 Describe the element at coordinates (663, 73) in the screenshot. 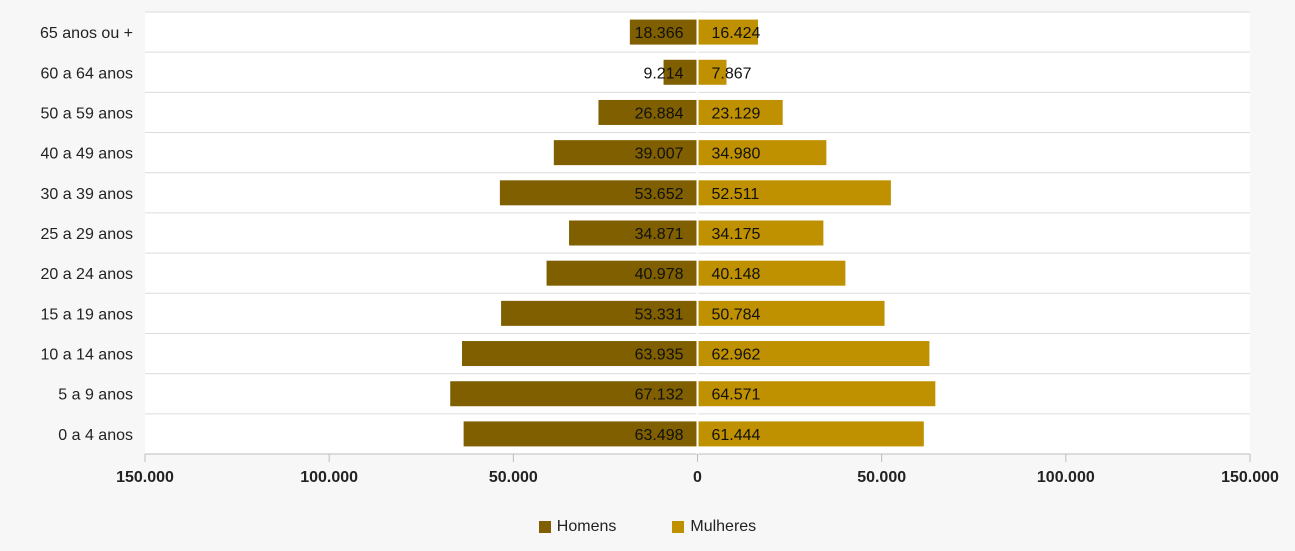

I see `data-label-homens: 9.214` at that location.